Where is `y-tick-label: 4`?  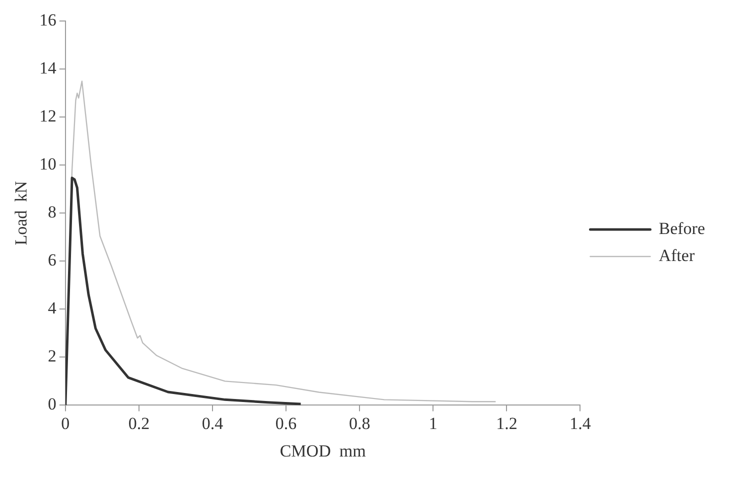
y-tick-label: 4 is located at coordinates (52, 308).